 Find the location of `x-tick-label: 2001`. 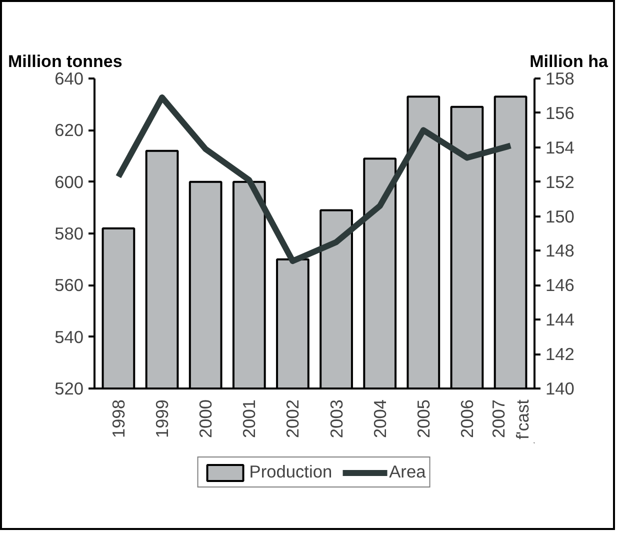

x-tick-label: 2001 is located at coordinates (249, 418).